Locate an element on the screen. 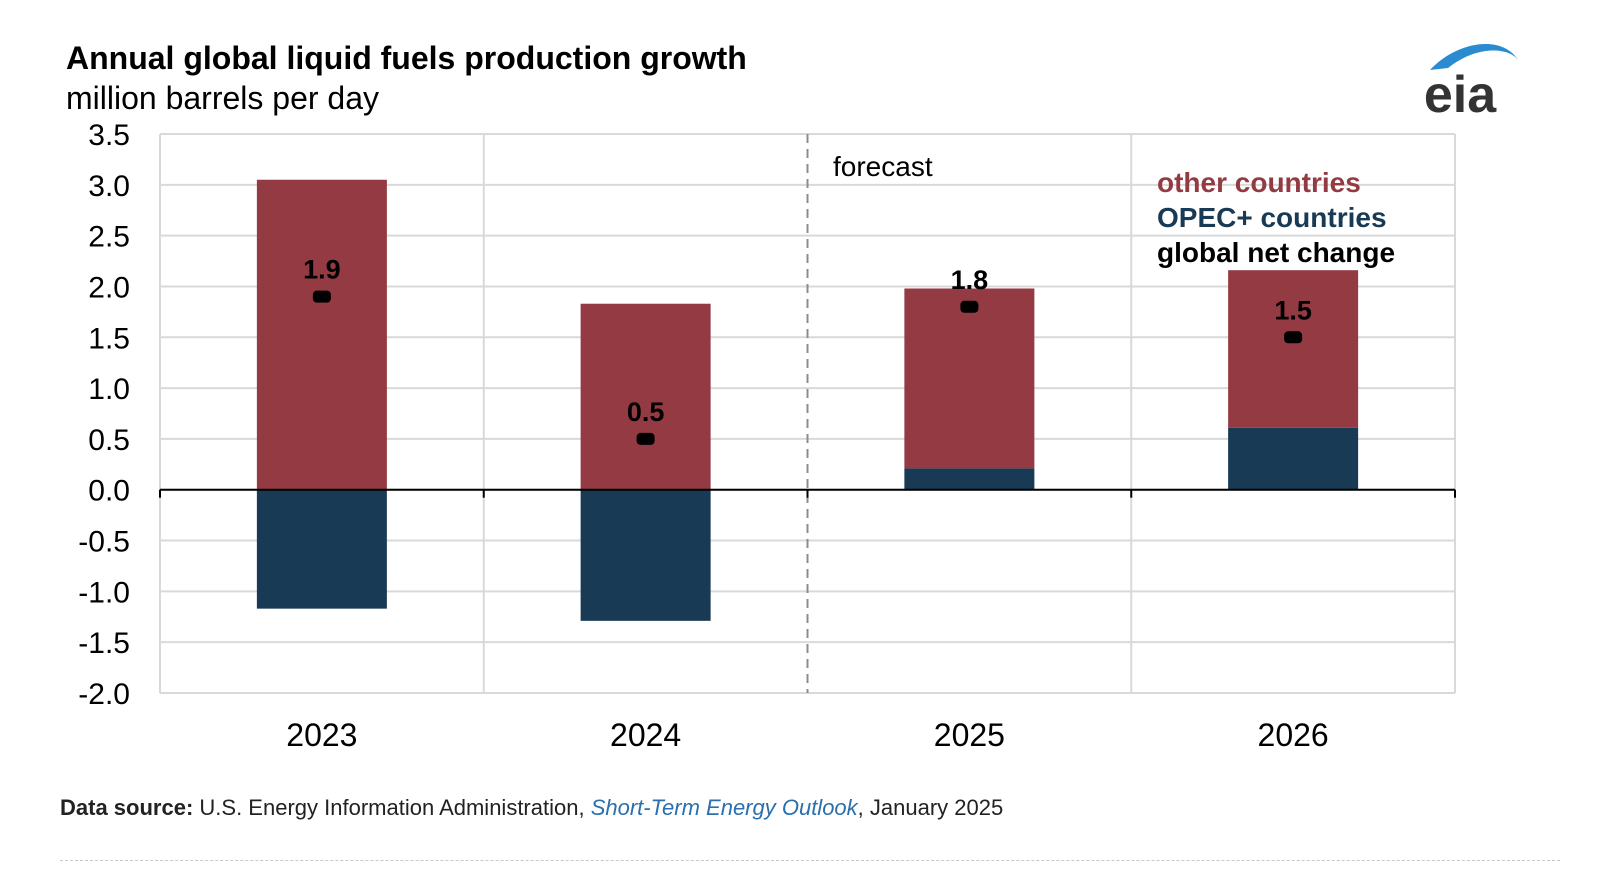 Image resolution: width=1600 pixels, height=890 pixels. y-tick-label: 0.0 is located at coordinates (109, 491).